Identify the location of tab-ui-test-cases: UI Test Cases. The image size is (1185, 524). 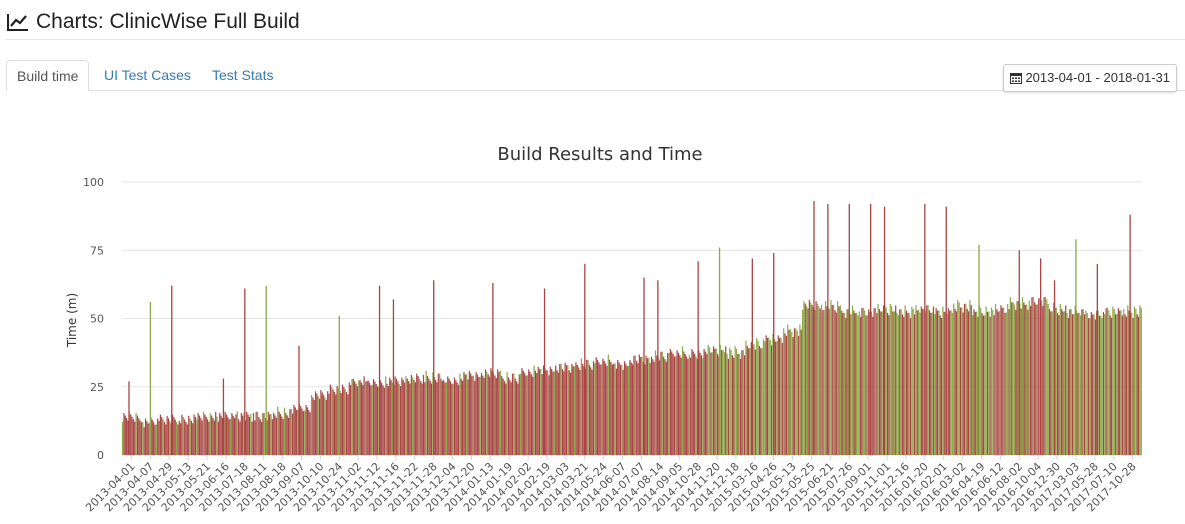
(147, 75).